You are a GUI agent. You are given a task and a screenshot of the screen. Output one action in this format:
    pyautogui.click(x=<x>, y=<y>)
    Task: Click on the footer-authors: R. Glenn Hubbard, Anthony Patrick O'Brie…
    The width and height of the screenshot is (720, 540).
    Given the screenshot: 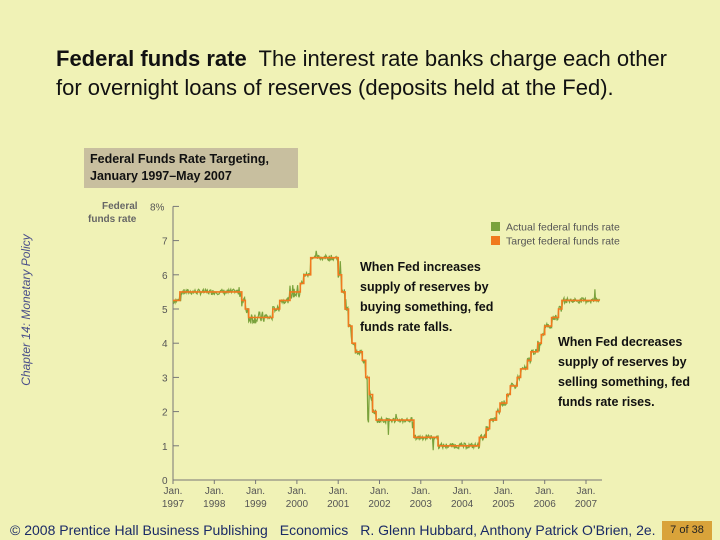 What is the action you would take?
    pyautogui.click(x=508, y=530)
    